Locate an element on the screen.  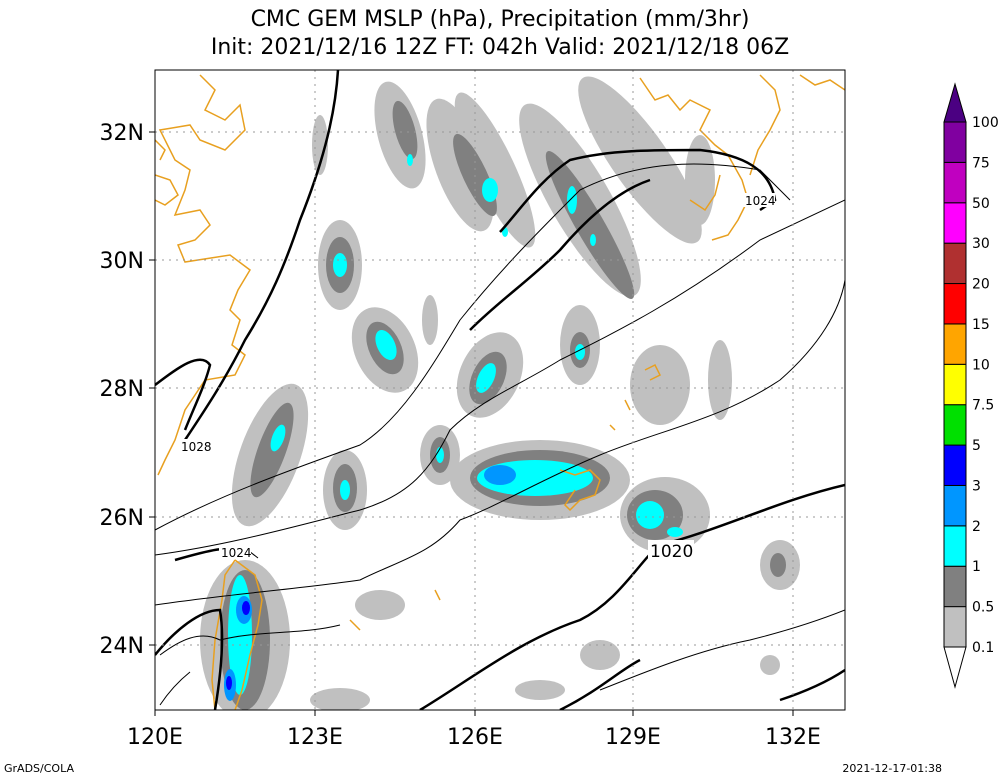
colorbar-label: 75 is located at coordinates (981, 163).